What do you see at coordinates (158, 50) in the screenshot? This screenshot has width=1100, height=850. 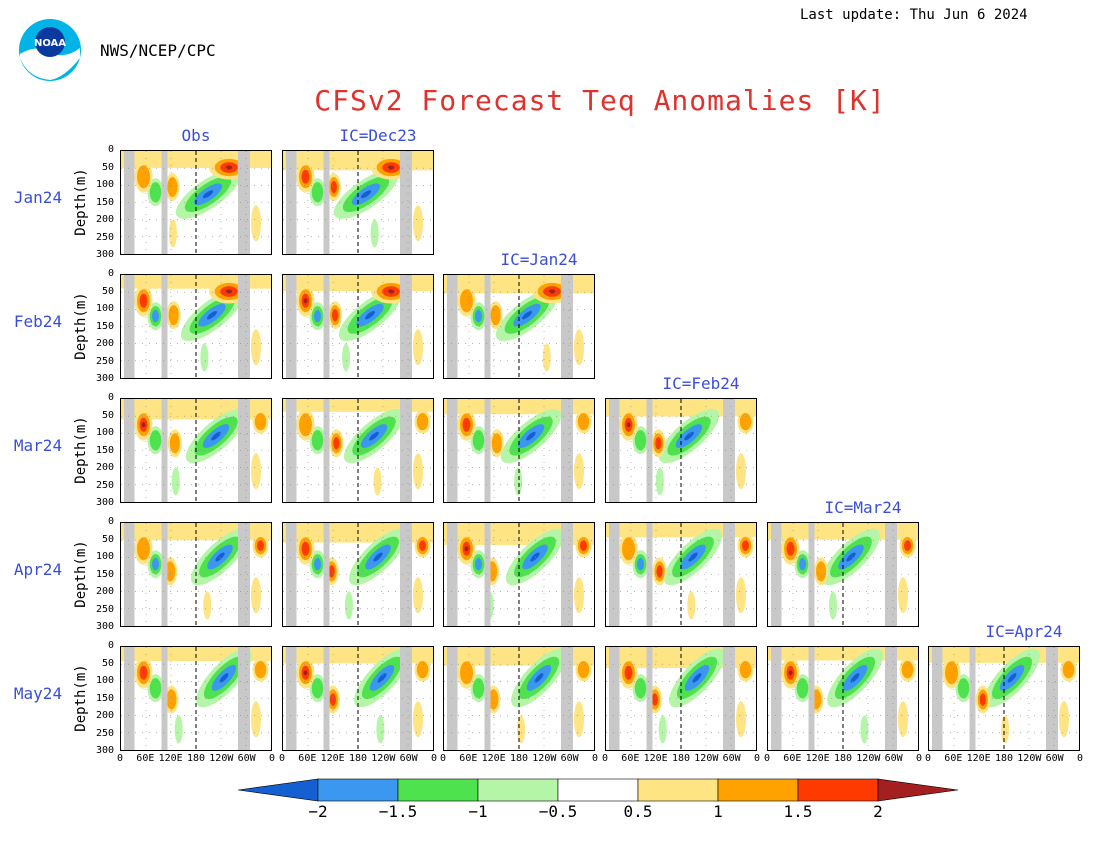 I see `agency-name: NWS/NCEP/CPC` at bounding box center [158, 50].